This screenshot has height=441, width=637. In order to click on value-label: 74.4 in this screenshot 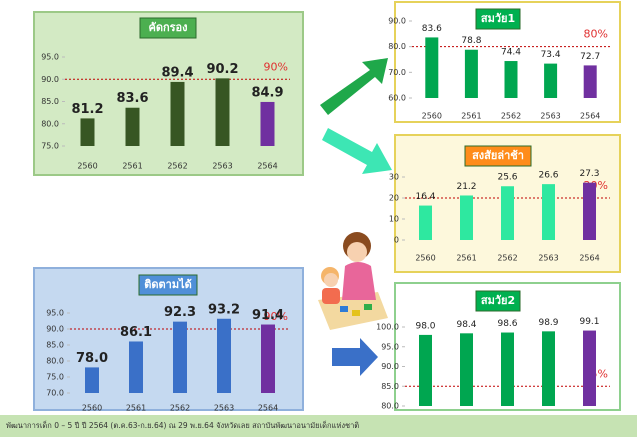, I will do `click(511, 53)`.